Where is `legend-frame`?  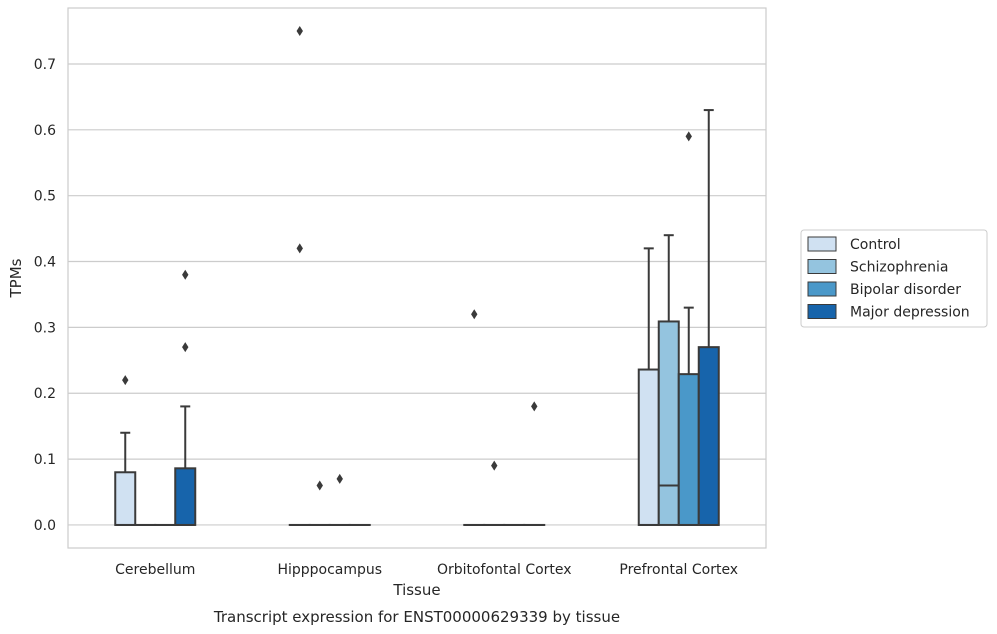 legend-frame is located at coordinates (894, 278).